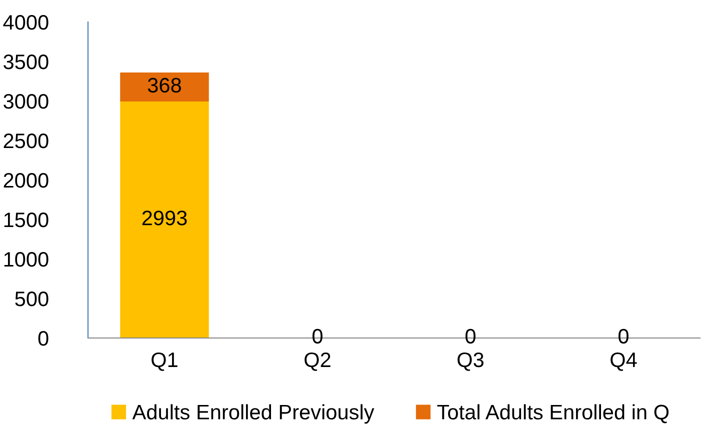  What do you see at coordinates (164, 218) in the screenshot?
I see `data-label: 2993` at bounding box center [164, 218].